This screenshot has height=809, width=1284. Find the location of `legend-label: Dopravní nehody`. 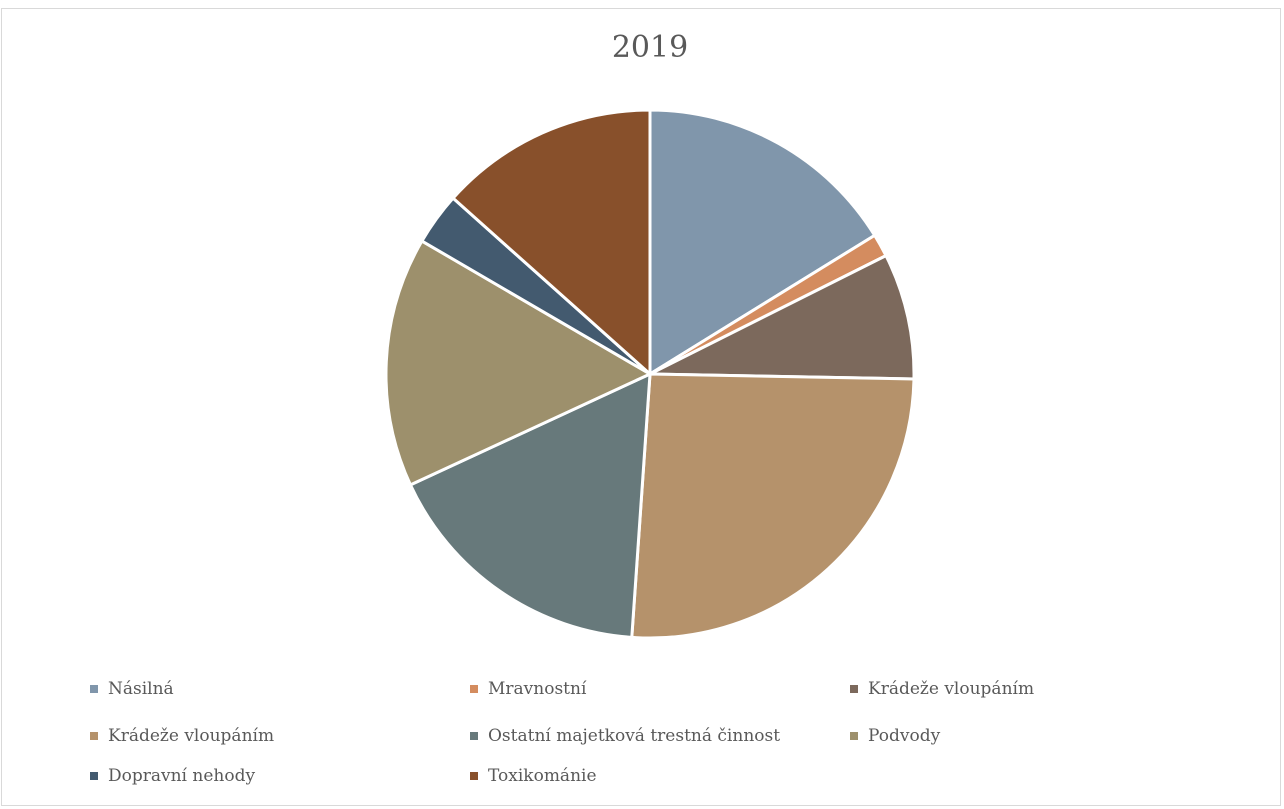

legend-label: Dopravní nehody is located at coordinates (182, 776).